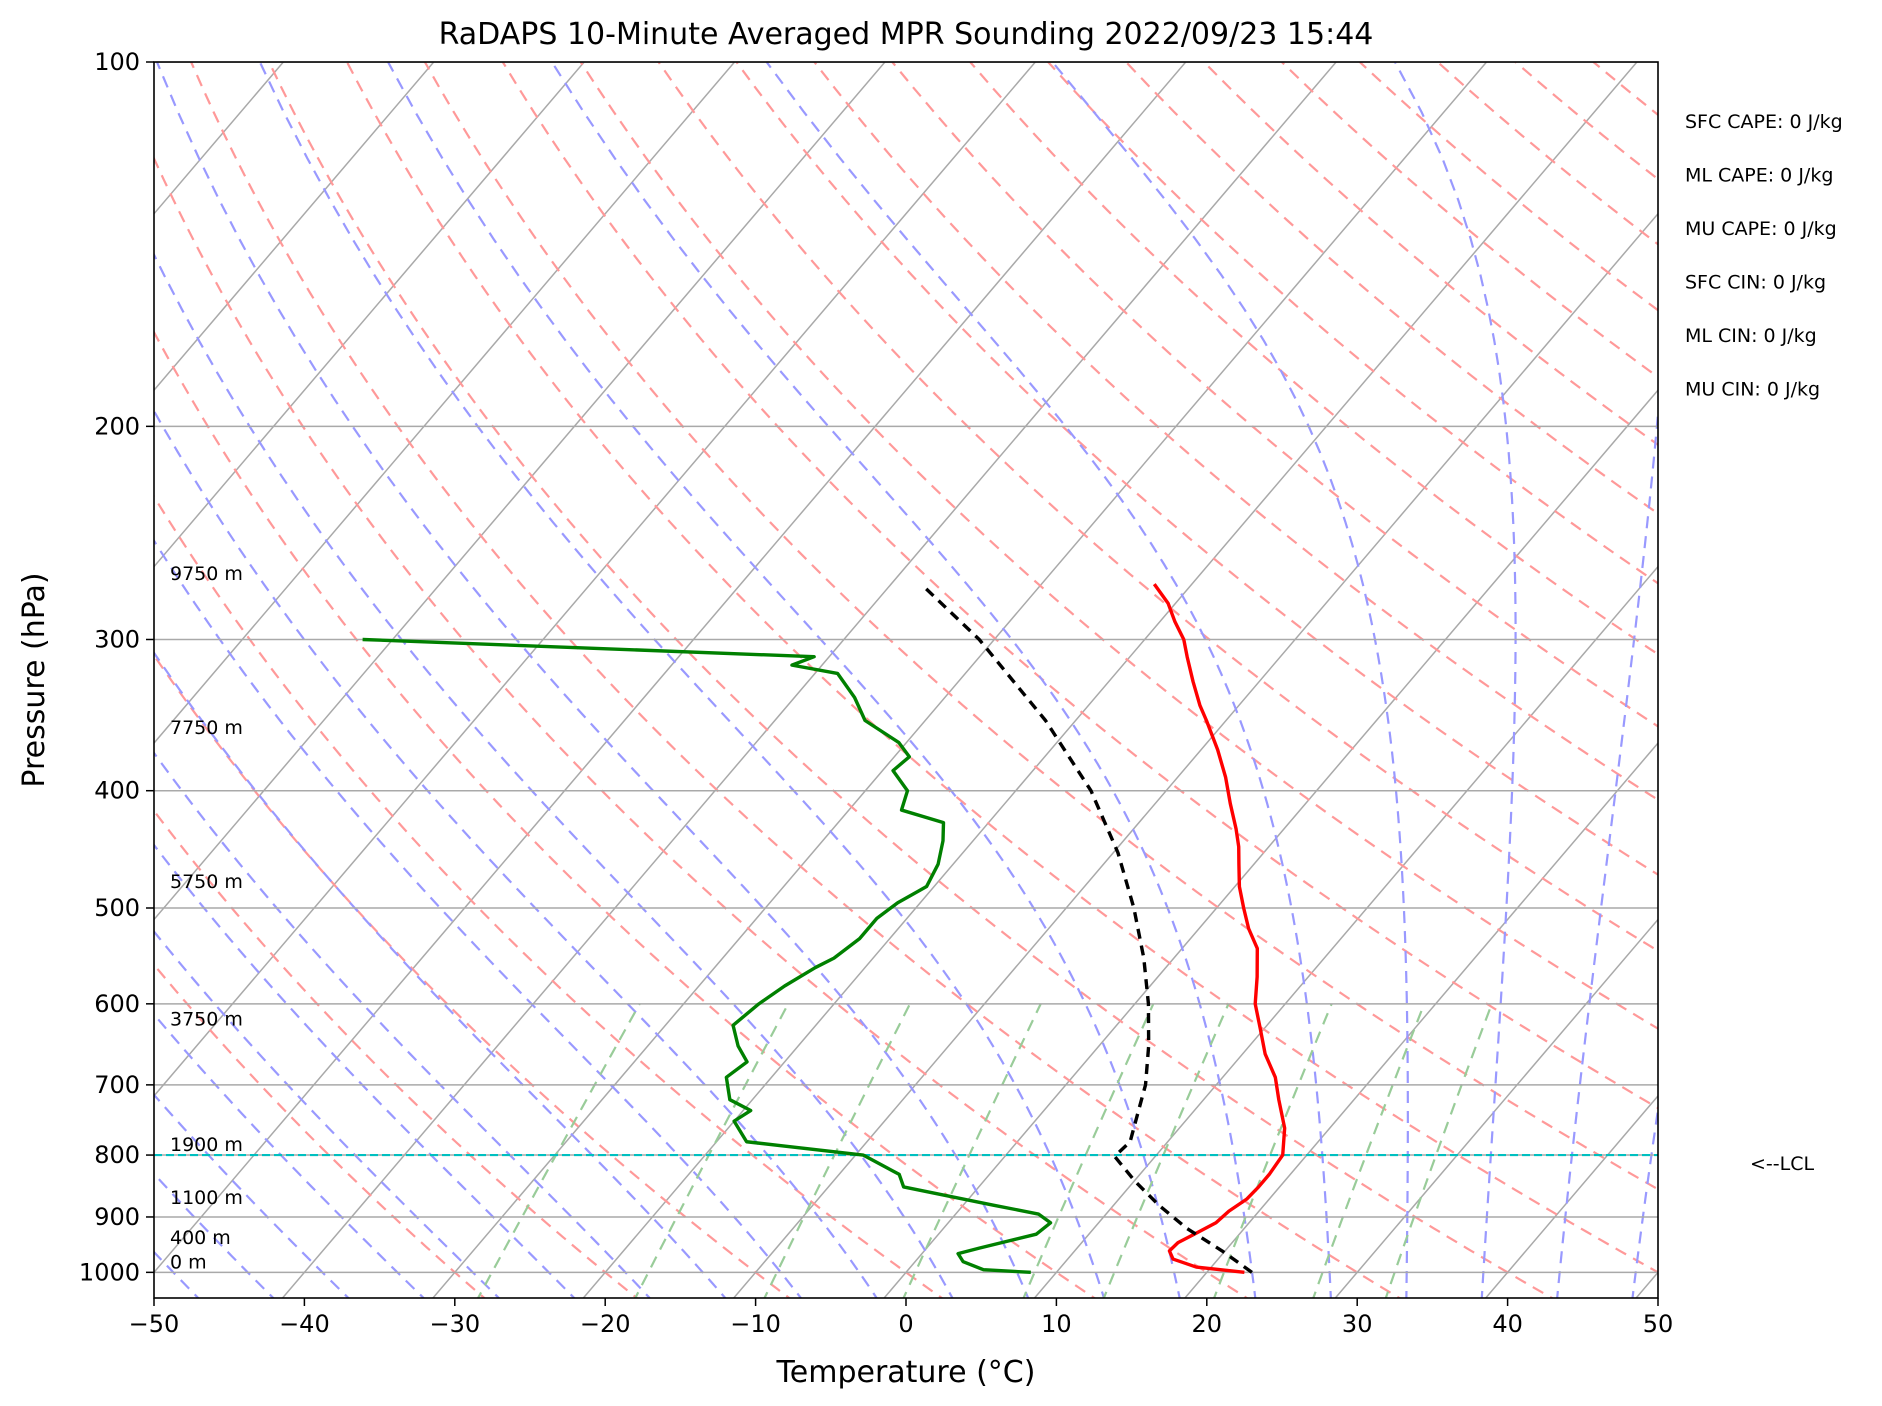  I want to click on x-tick-label: 30, so click(1357, 1324).